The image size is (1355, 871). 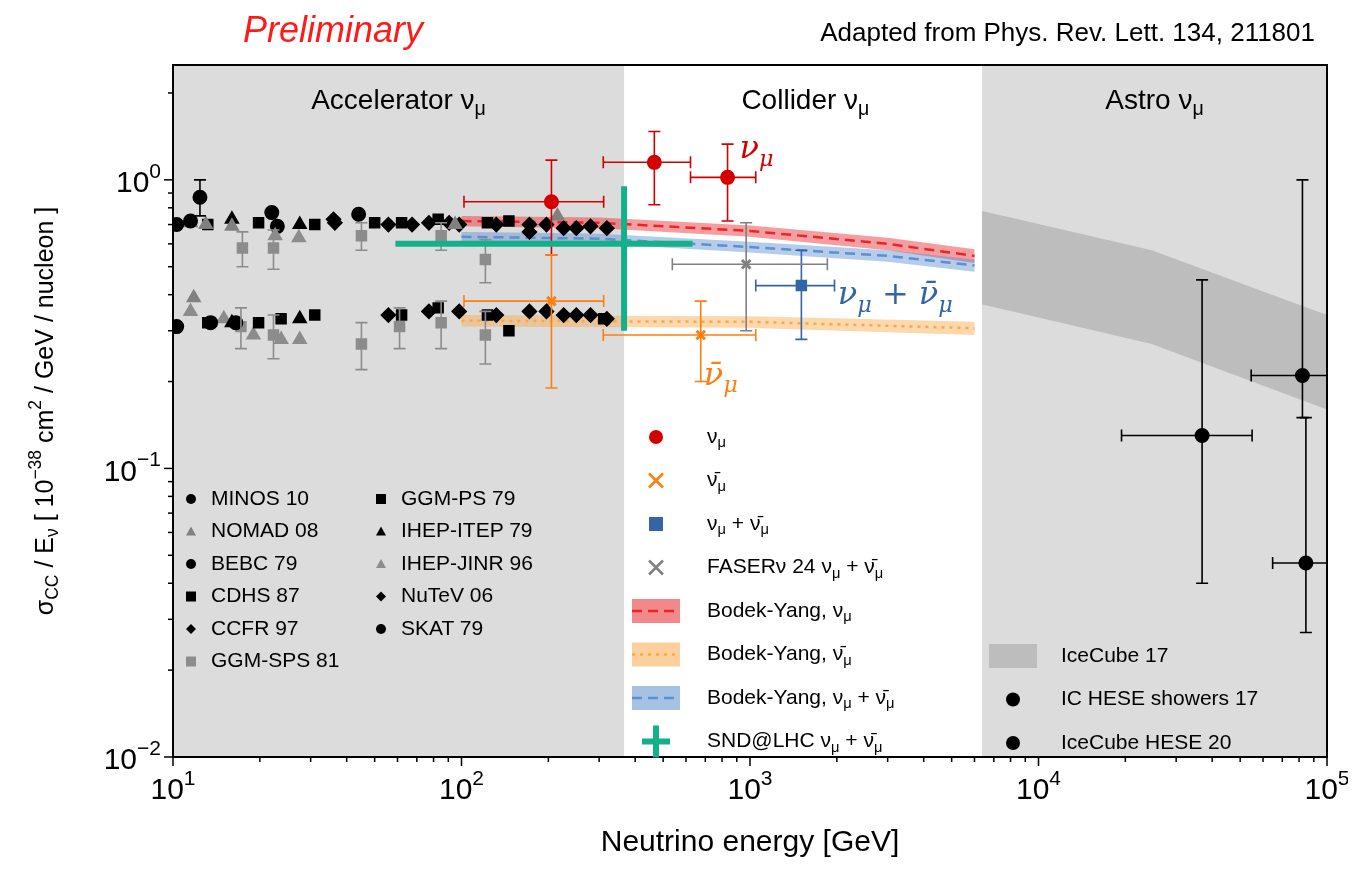 I want to click on legend-label: SKAT 79, so click(x=442, y=627).